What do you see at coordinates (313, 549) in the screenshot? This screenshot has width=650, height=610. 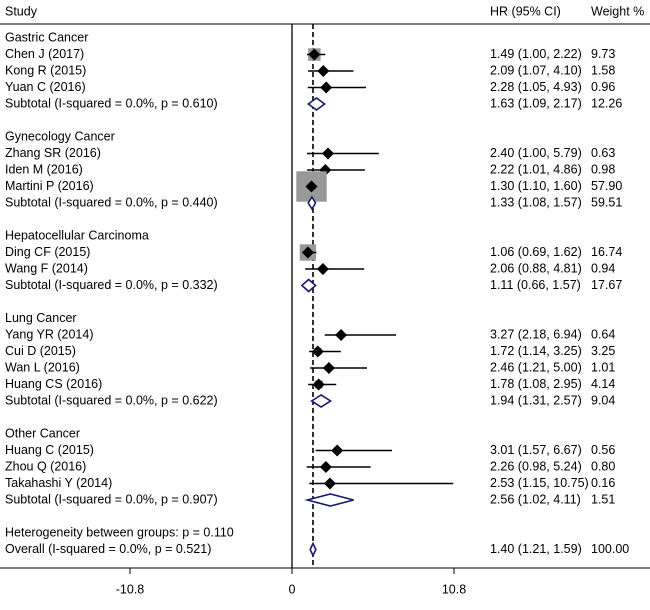 I see `overall-diamond` at bounding box center [313, 549].